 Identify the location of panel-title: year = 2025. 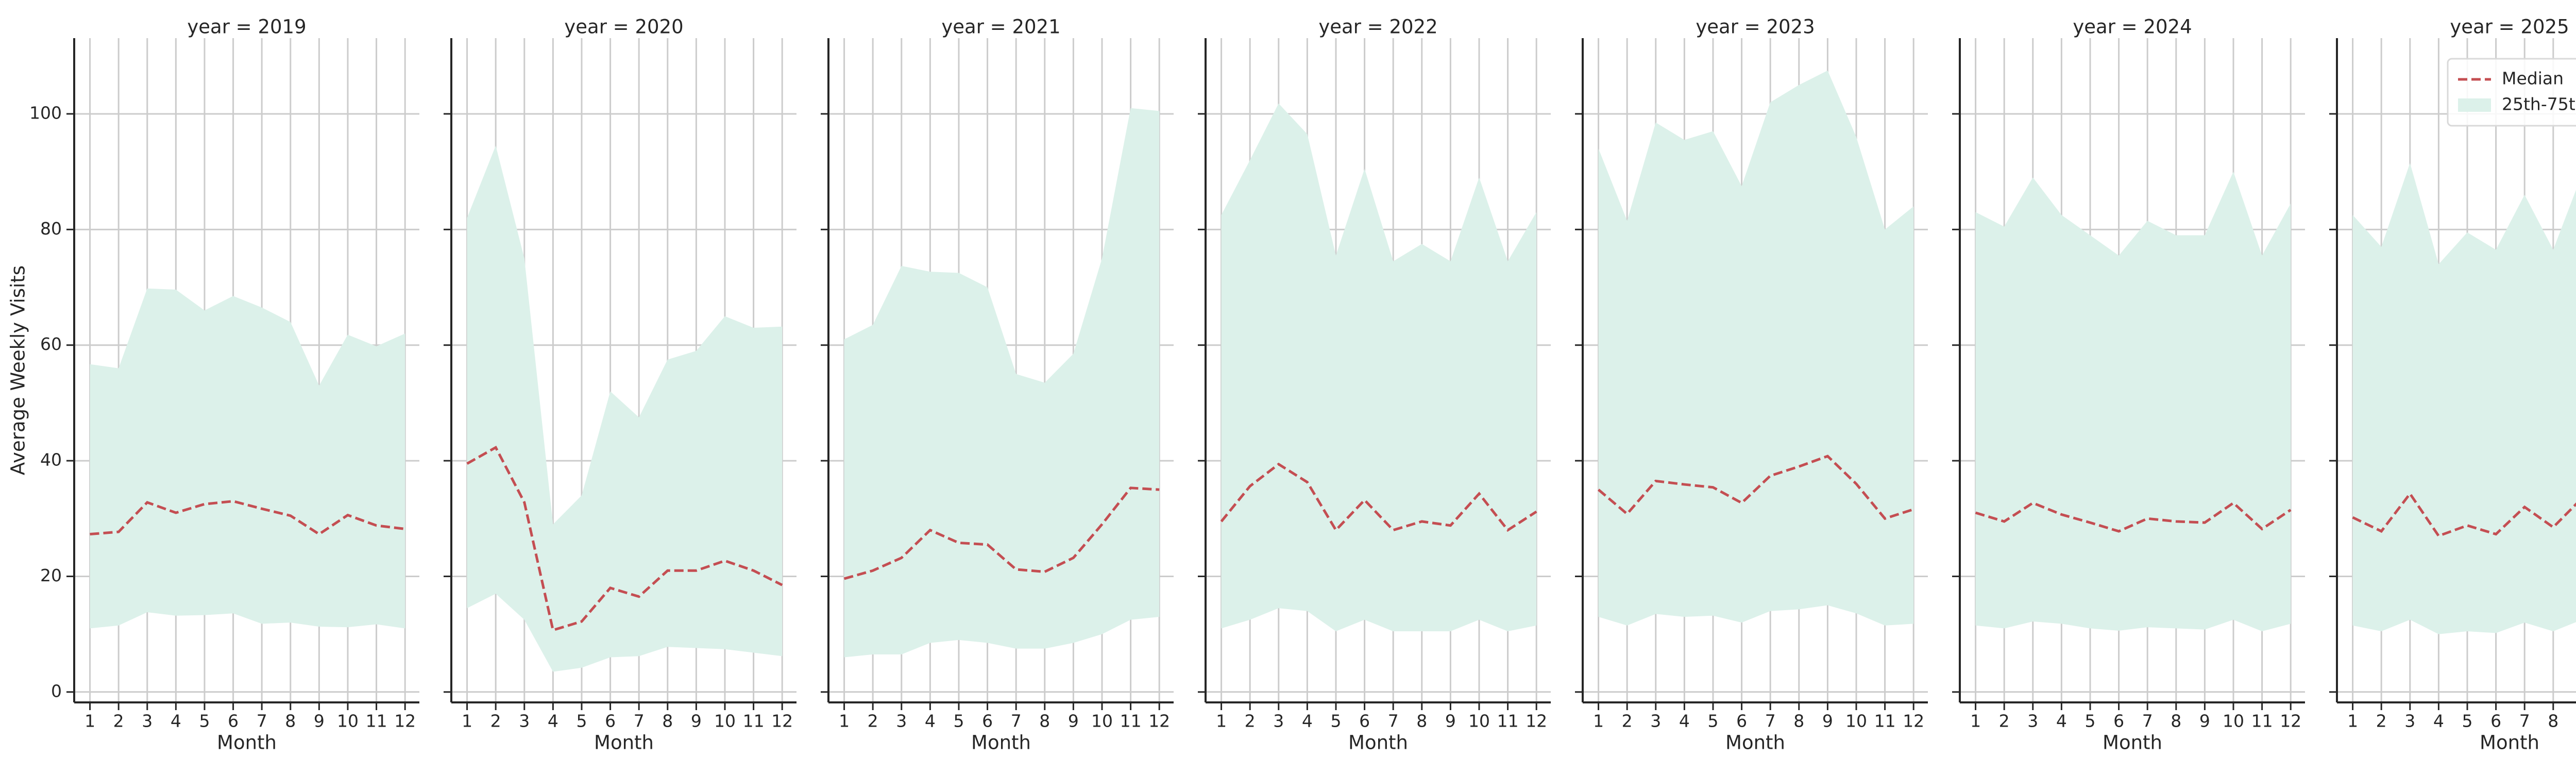
(2509, 27).